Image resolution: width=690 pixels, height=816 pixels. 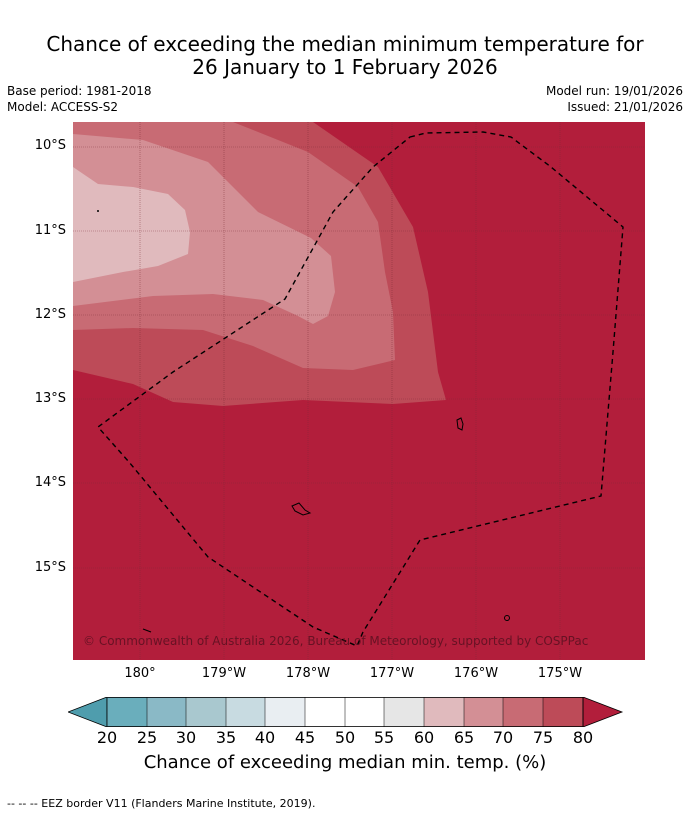 What do you see at coordinates (476, 673) in the screenshot?
I see `lon-label: 176°W` at bounding box center [476, 673].